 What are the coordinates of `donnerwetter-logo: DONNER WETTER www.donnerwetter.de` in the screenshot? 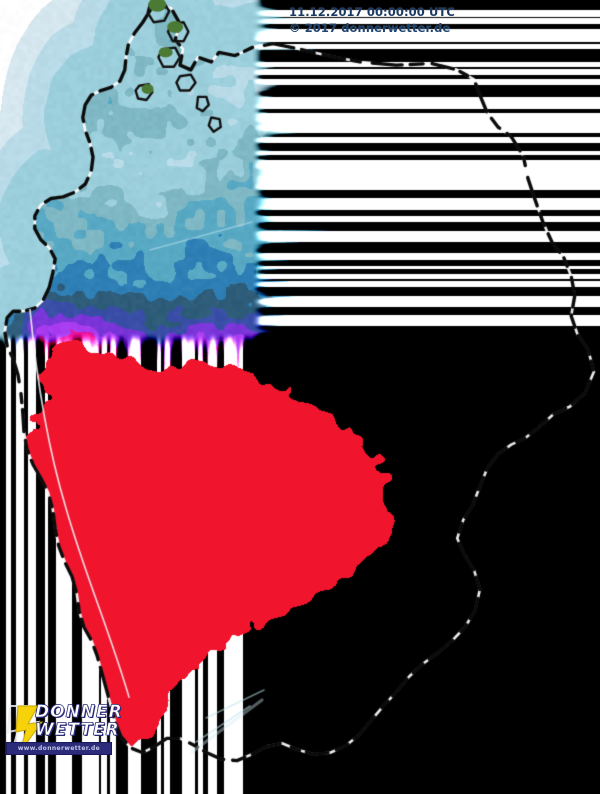 It's located at (62, 731).